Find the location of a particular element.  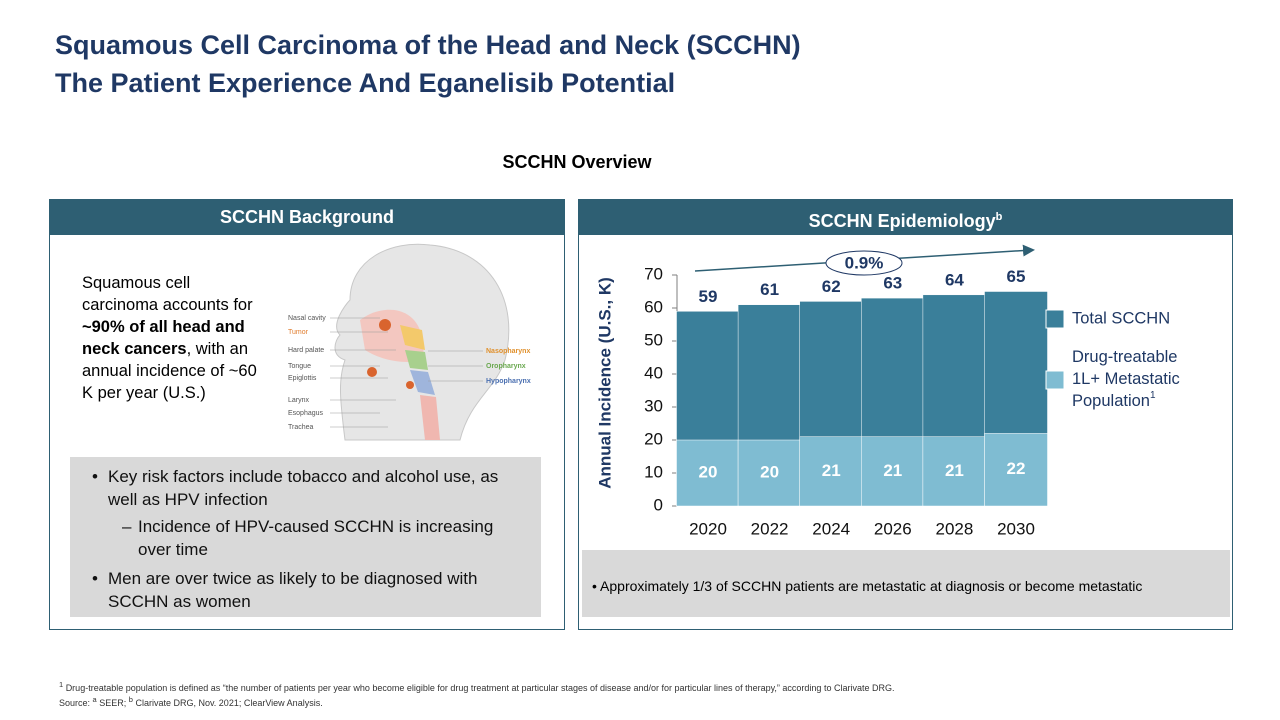

head-diagram is located at coordinates (422, 342).